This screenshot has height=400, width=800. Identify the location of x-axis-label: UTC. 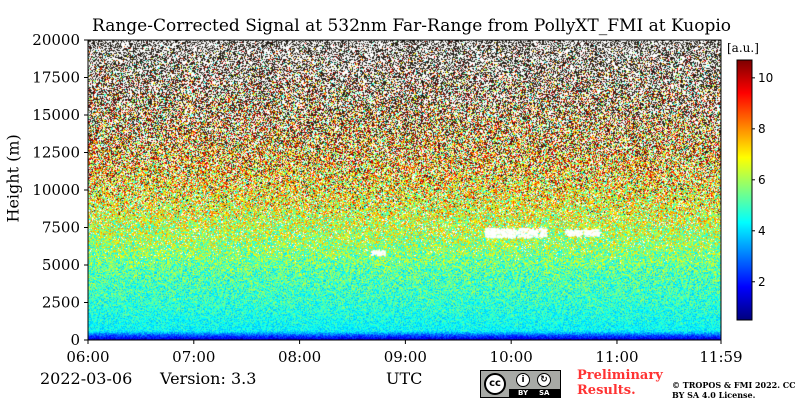
(404, 378).